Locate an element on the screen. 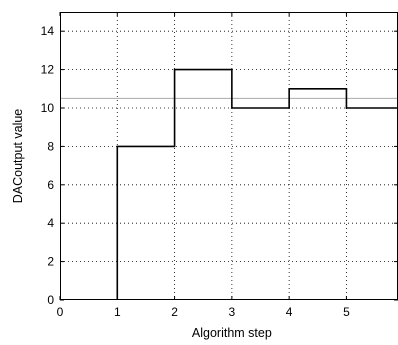 The height and width of the screenshot is (345, 398). y-tick-label: 0 is located at coordinates (50, 300).